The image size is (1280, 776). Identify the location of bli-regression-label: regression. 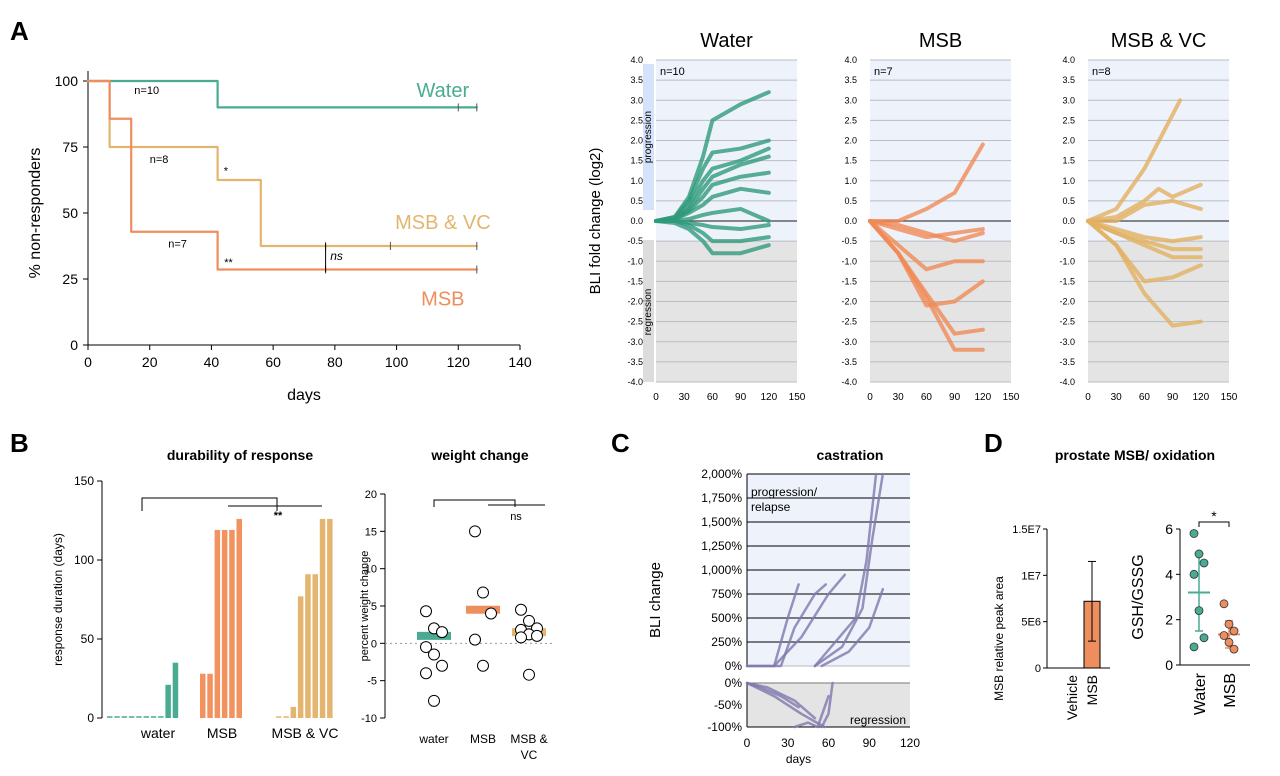
(648, 312).